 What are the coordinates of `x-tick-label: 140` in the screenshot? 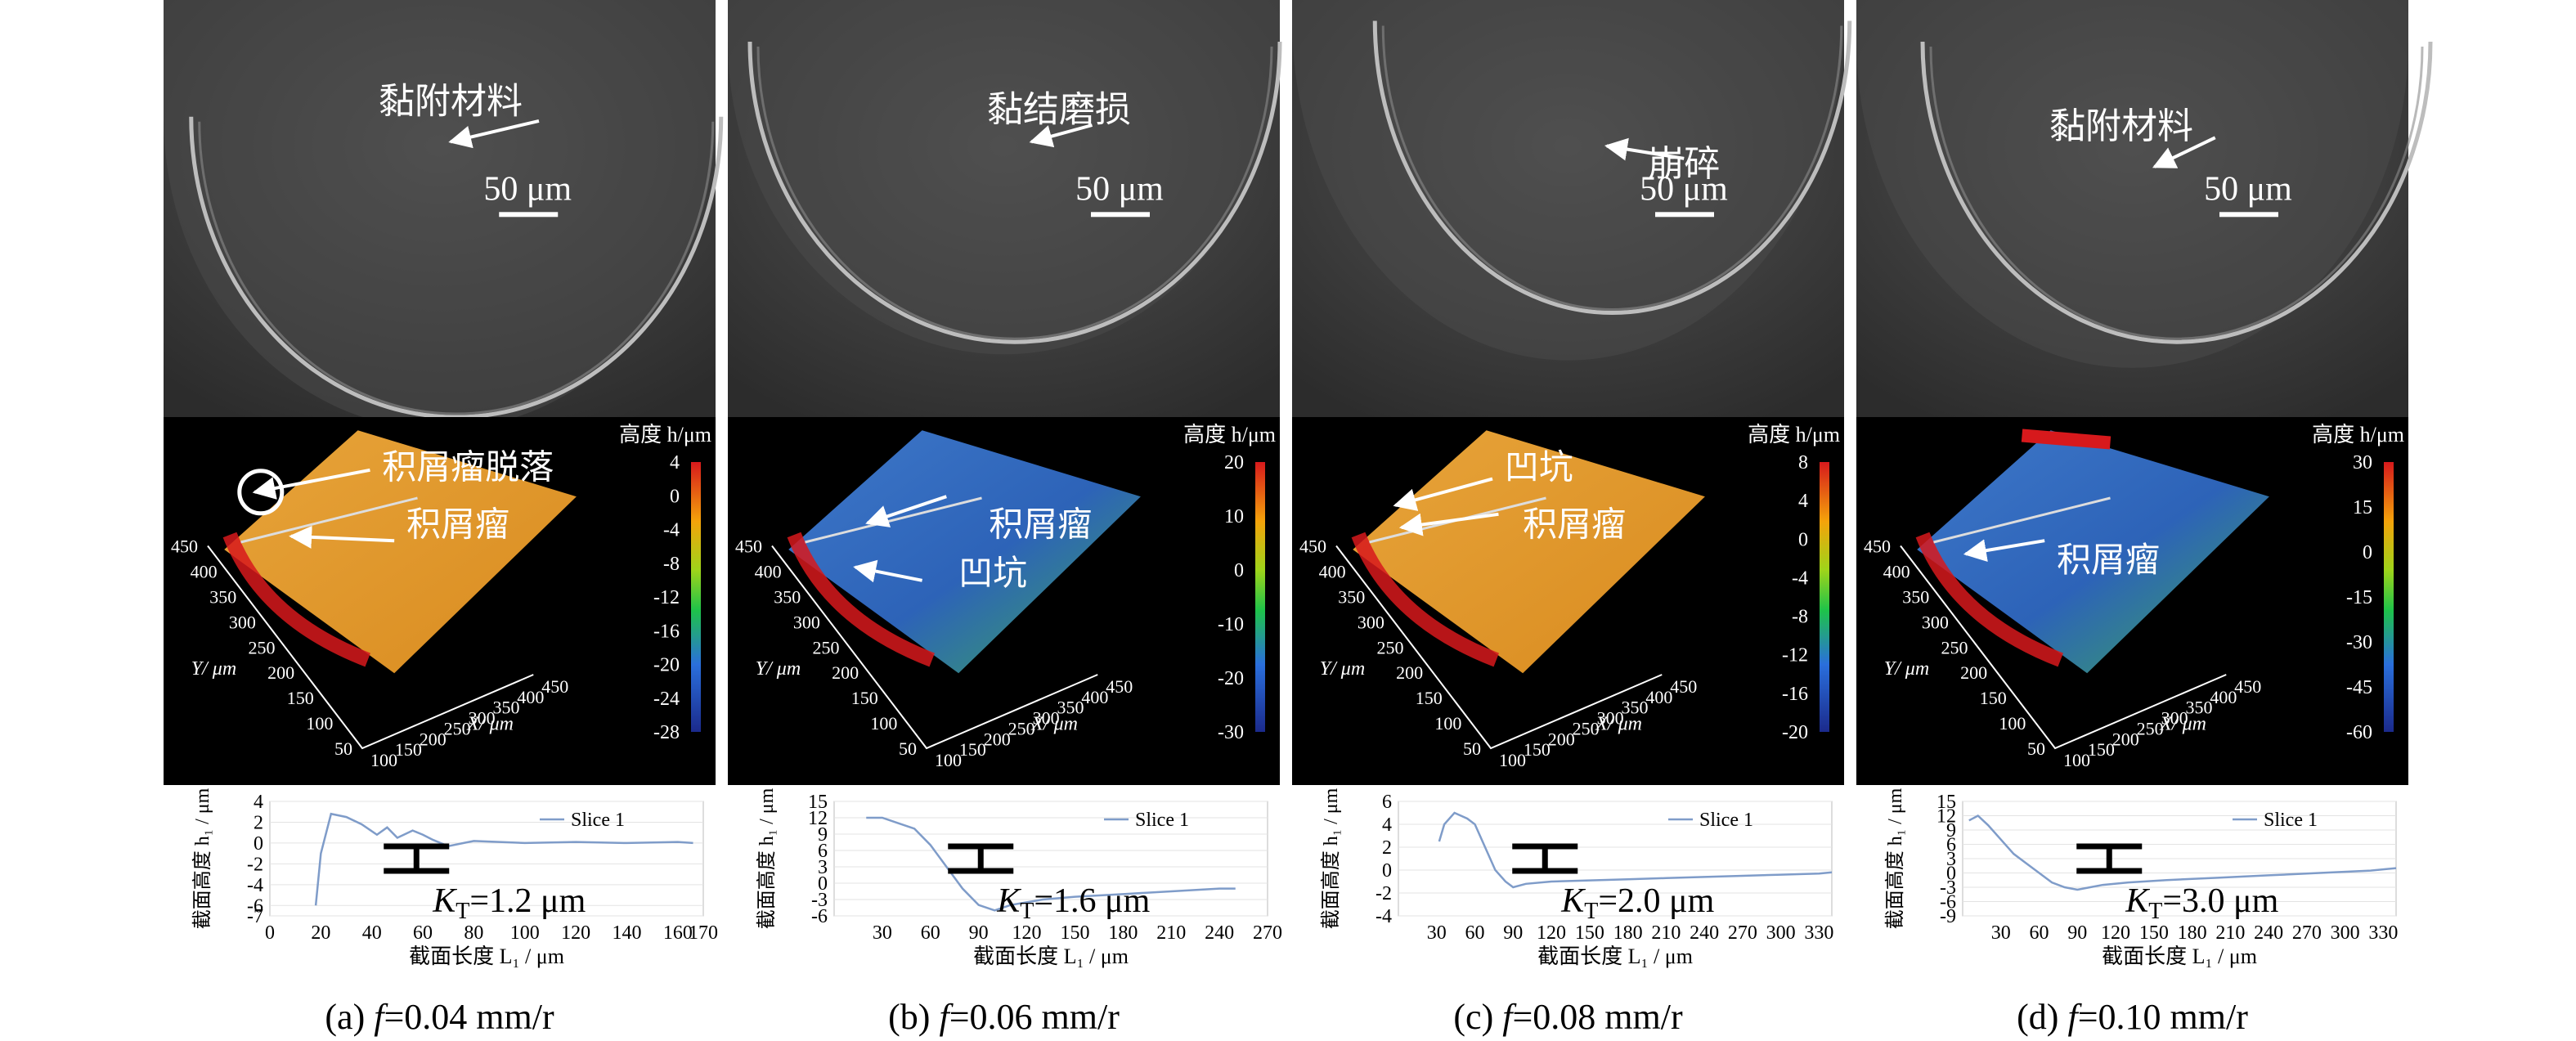 It's located at (626, 933).